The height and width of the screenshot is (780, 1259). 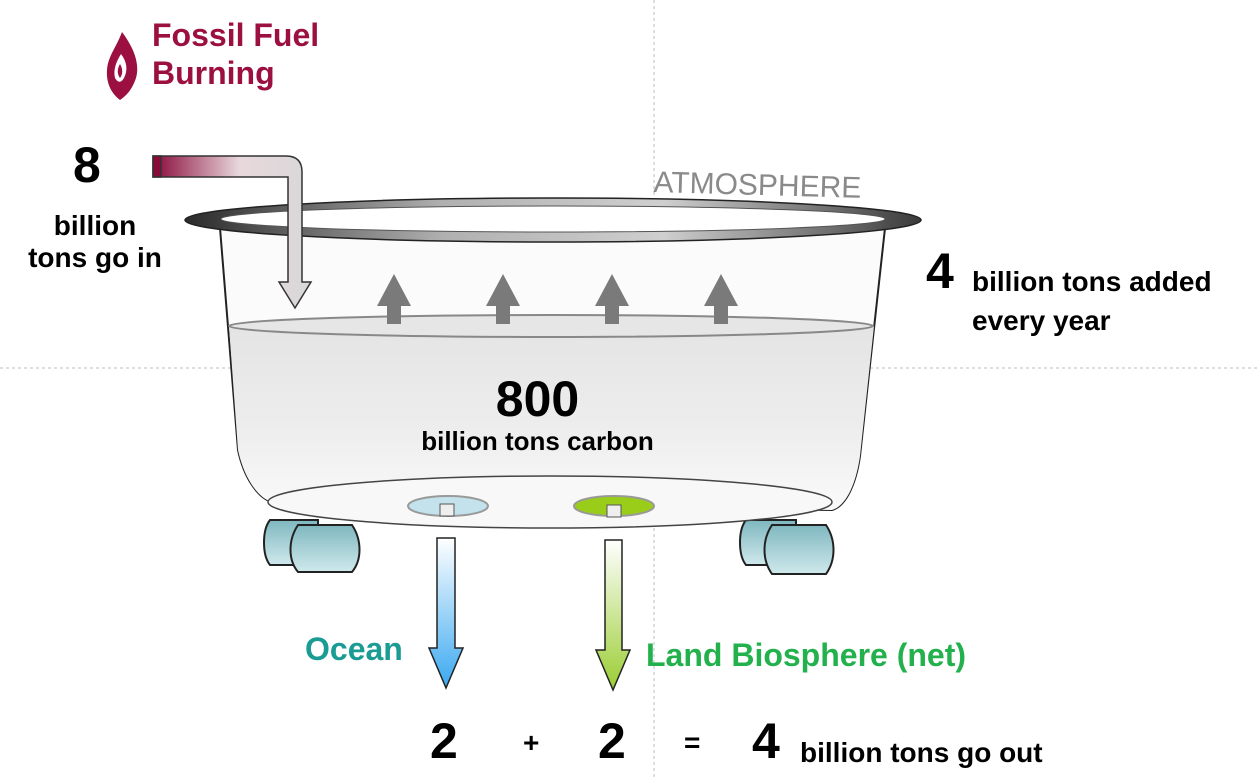 I want to click on equation-ocean-value: 2, so click(x=444, y=741).